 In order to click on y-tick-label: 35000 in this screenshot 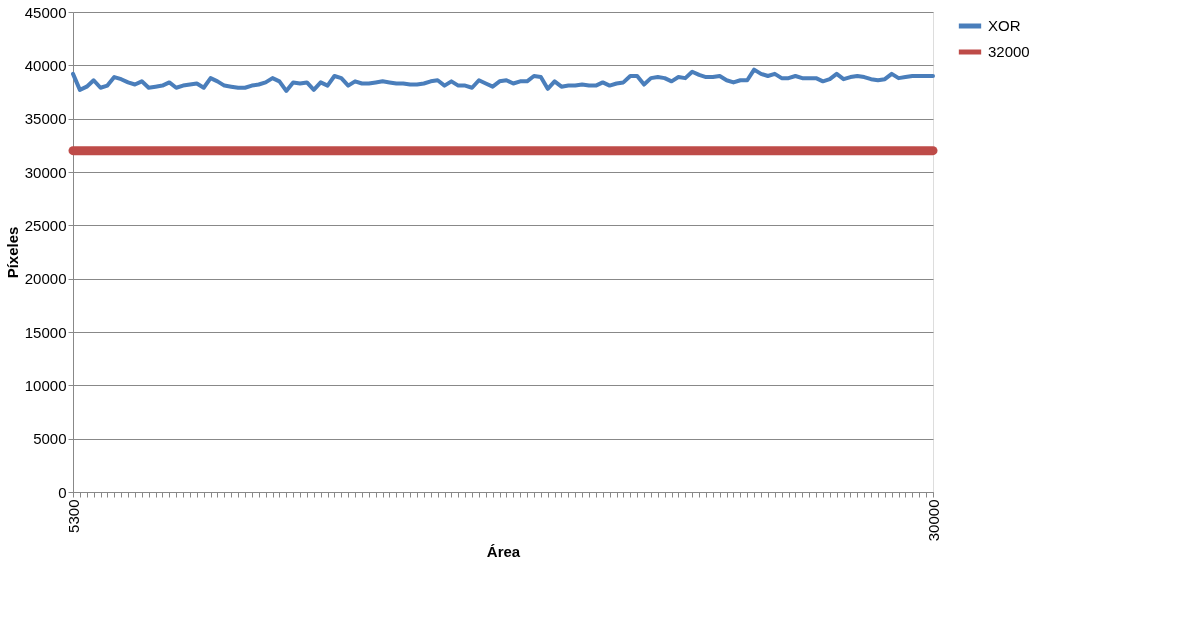, I will do `click(45, 119)`.